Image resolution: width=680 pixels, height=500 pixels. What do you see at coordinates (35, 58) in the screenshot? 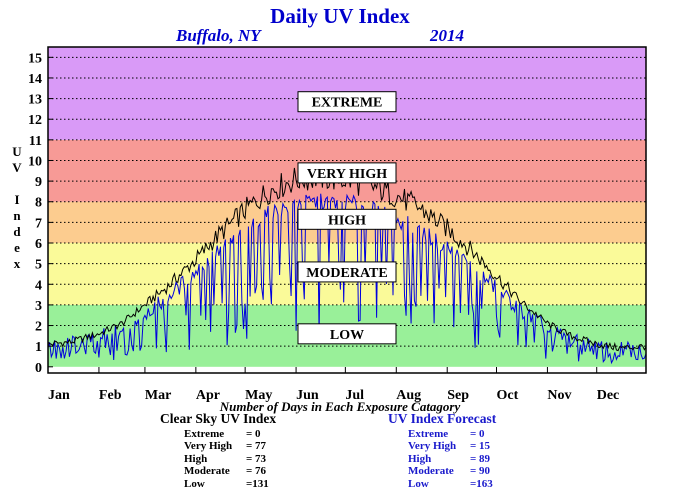
I see `y-tick-label: 15` at bounding box center [35, 58].